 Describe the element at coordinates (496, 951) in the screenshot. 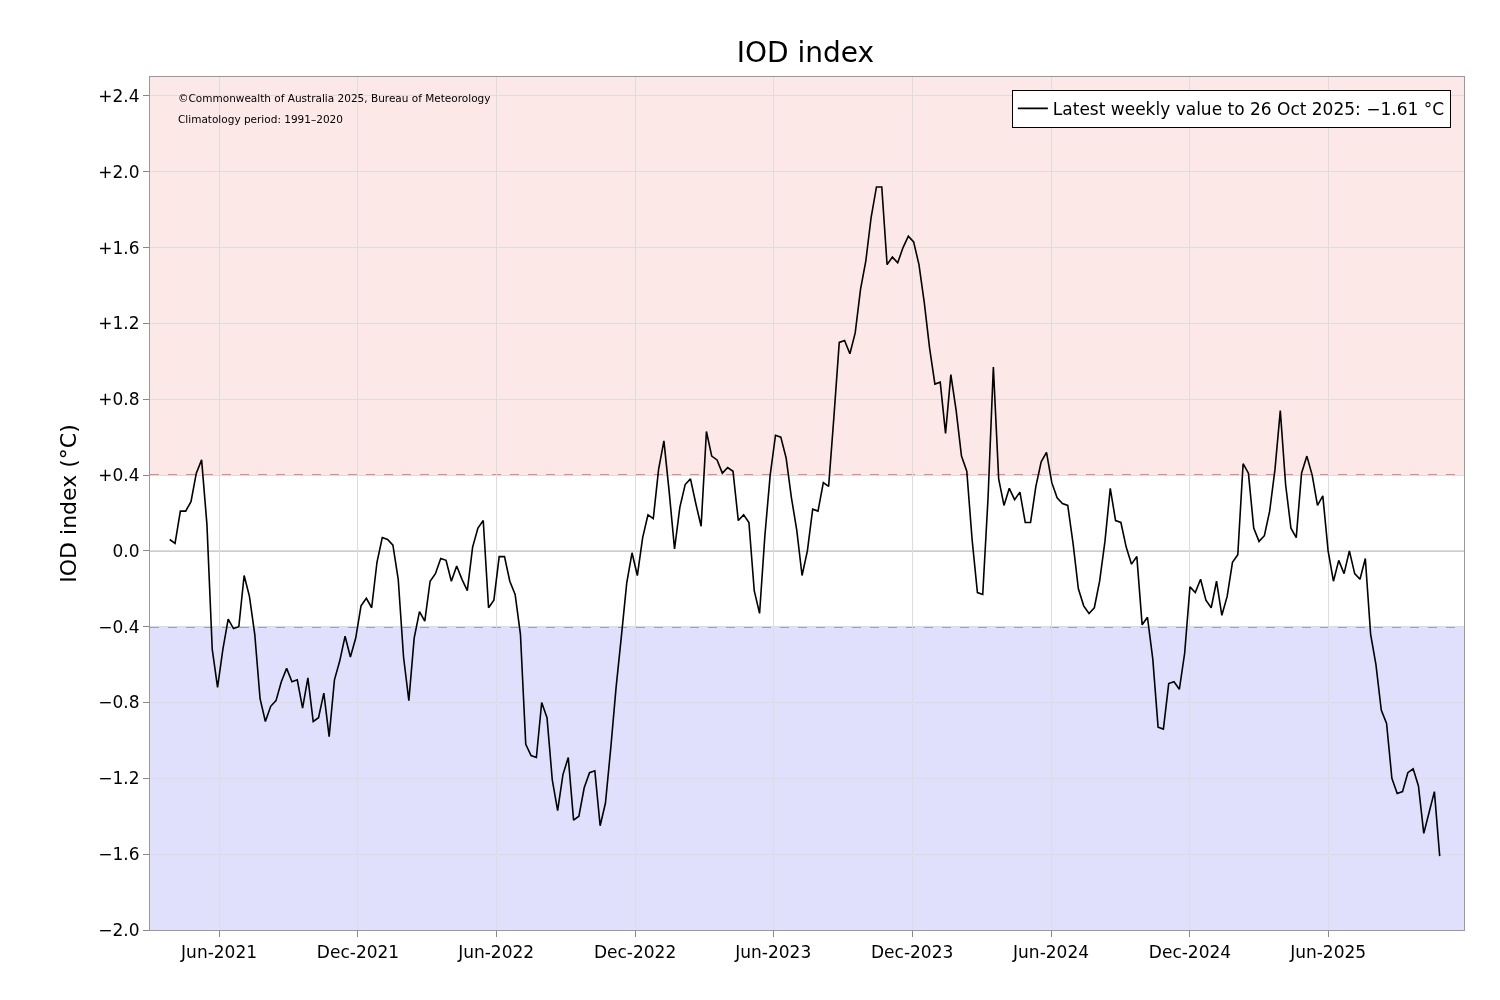

I see `x-tick-label: Jun-2022` at that location.